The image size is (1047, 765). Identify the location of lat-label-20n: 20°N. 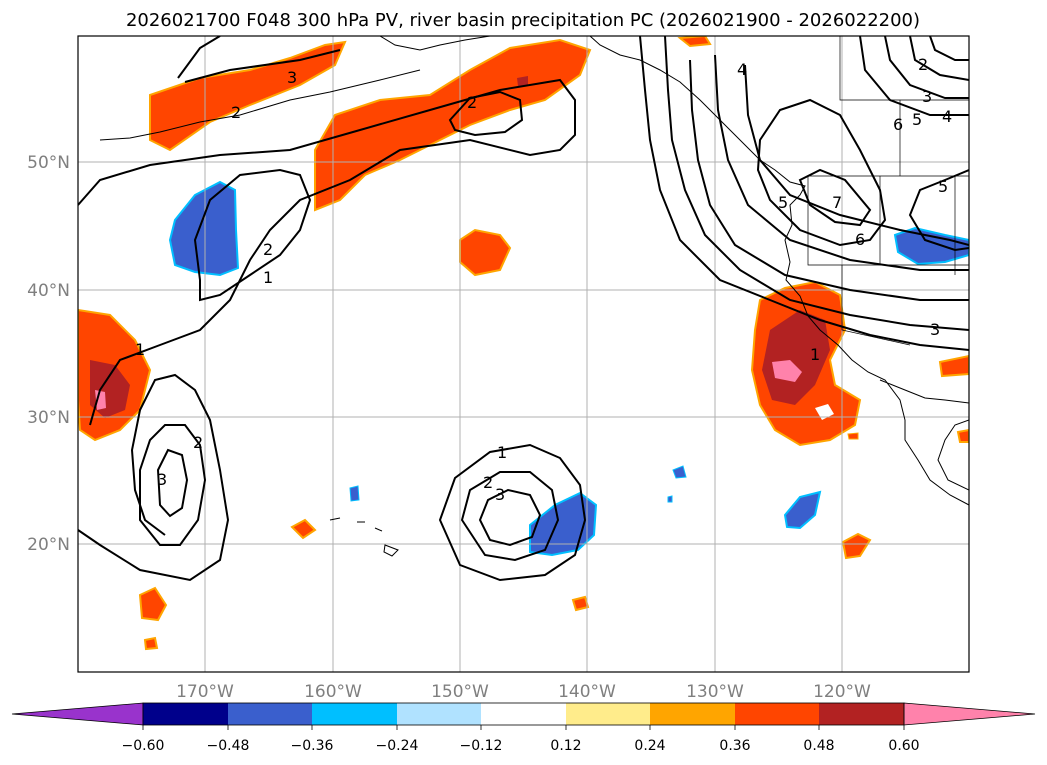
(48, 545).